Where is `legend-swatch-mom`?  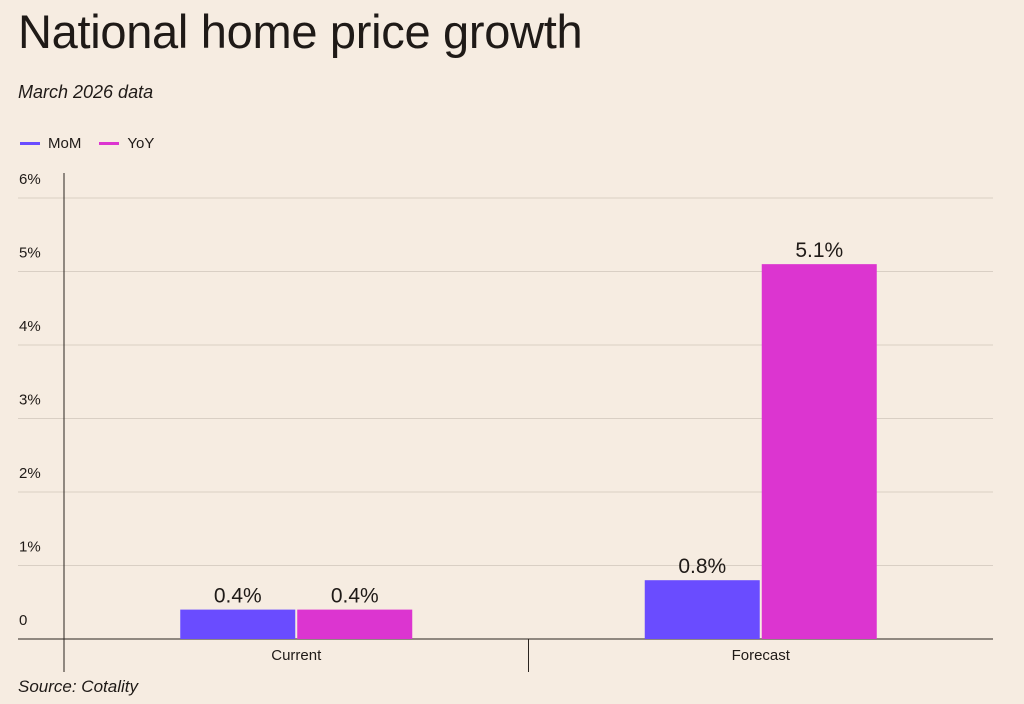 legend-swatch-mom is located at coordinates (30, 143).